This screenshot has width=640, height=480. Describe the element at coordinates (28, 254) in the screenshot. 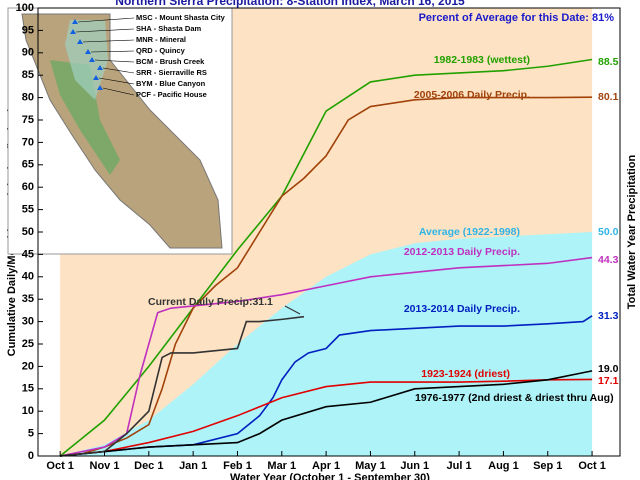

I see `y-tick-label: 45` at that location.